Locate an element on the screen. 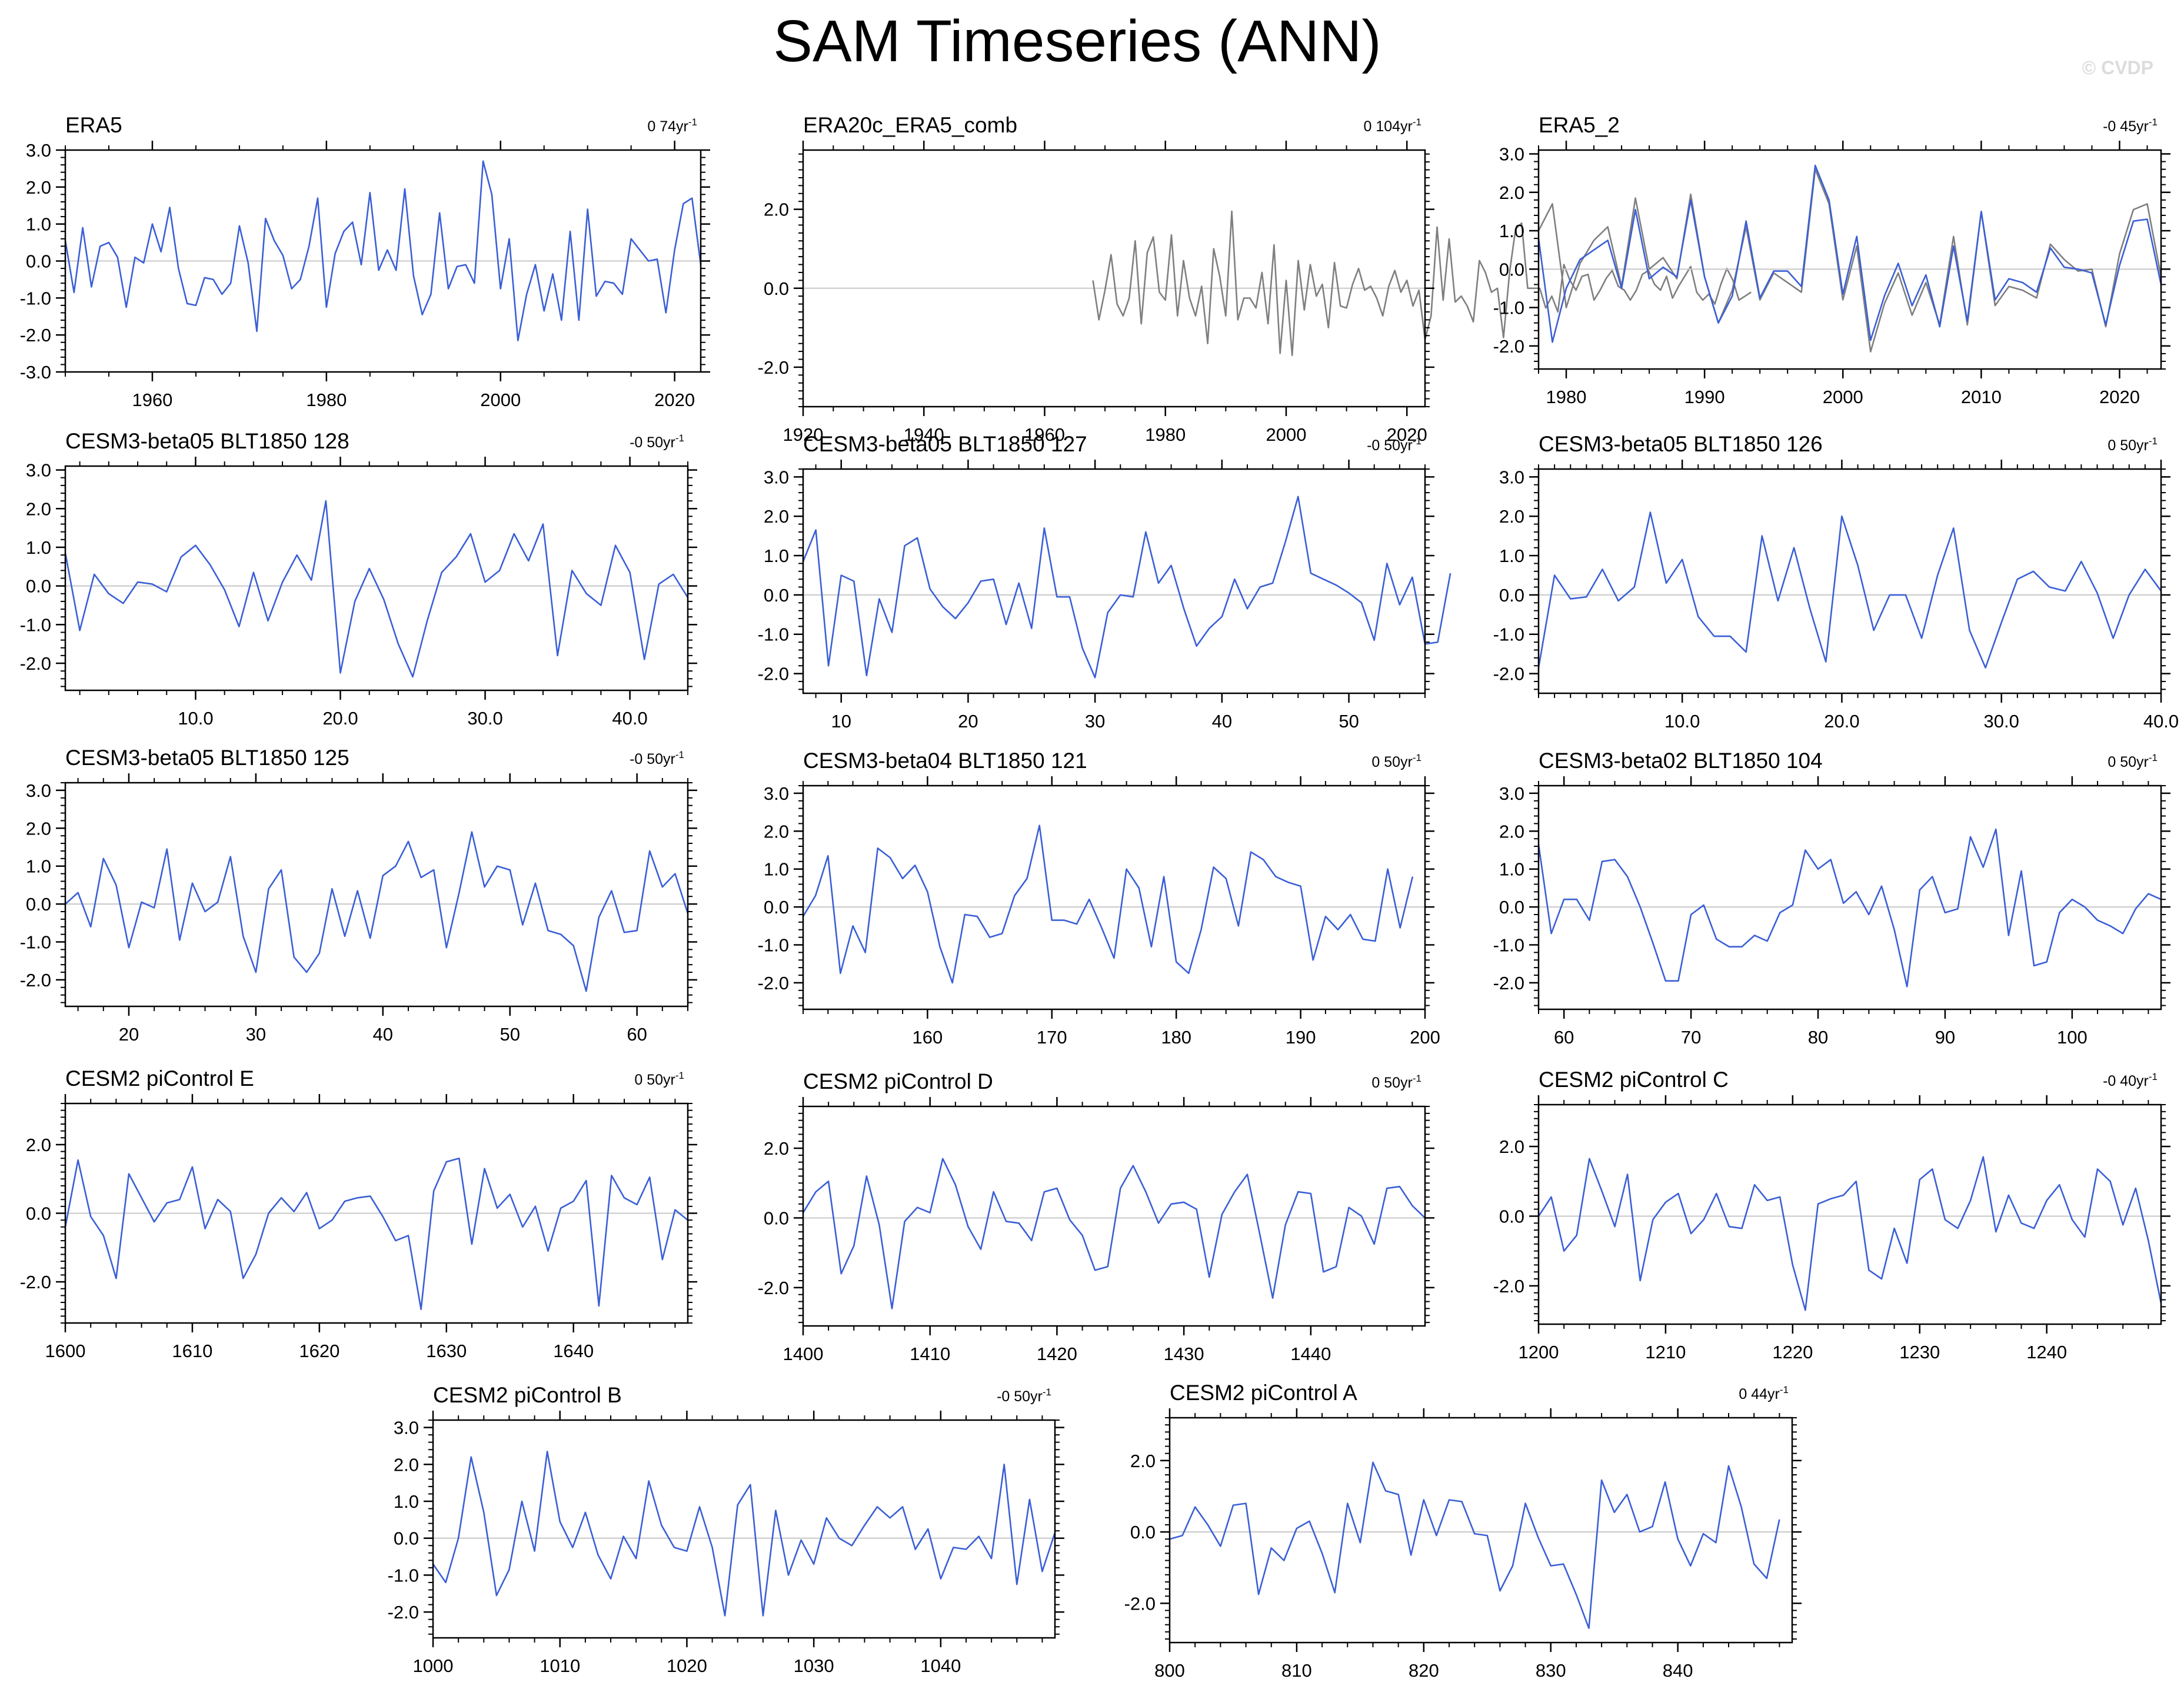 The image size is (2184, 1702). x-tick-label: 1040 is located at coordinates (940, 1666).